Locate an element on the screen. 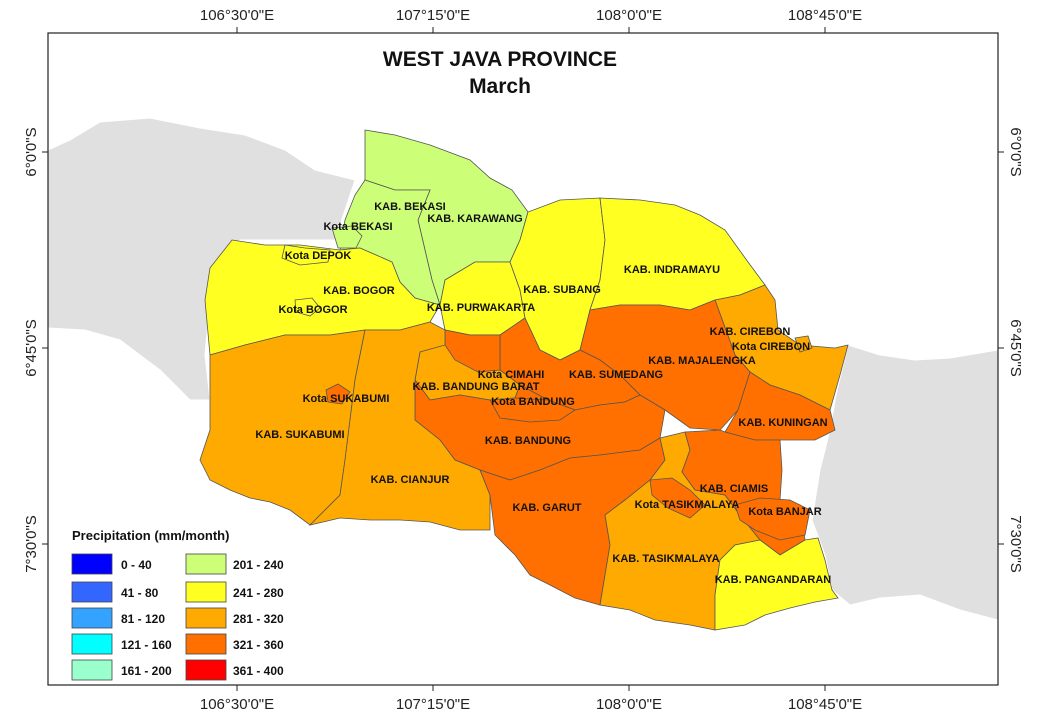  tick-left-3: 7°30'0"S is located at coordinates (31, 544).